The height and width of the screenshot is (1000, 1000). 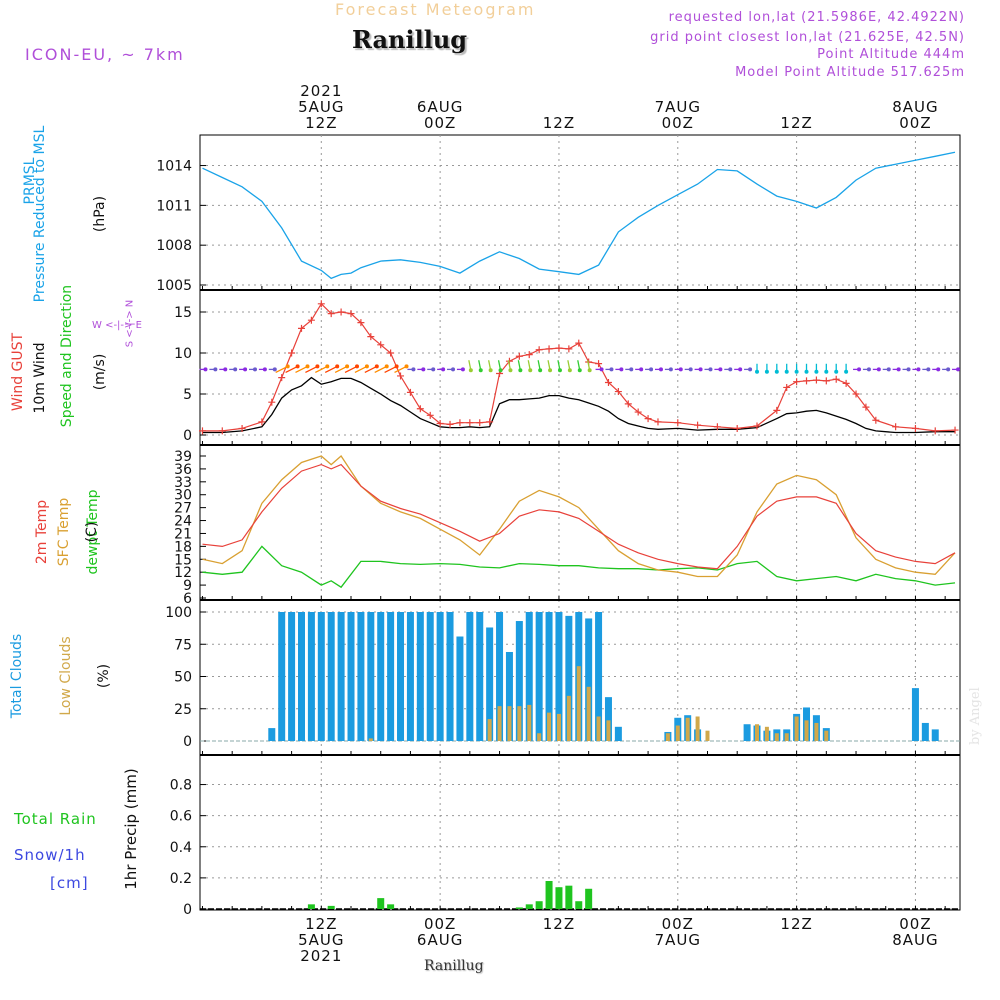 What do you see at coordinates (183, 313) in the screenshot?
I see `wind-ytick-label: 15` at bounding box center [183, 313].